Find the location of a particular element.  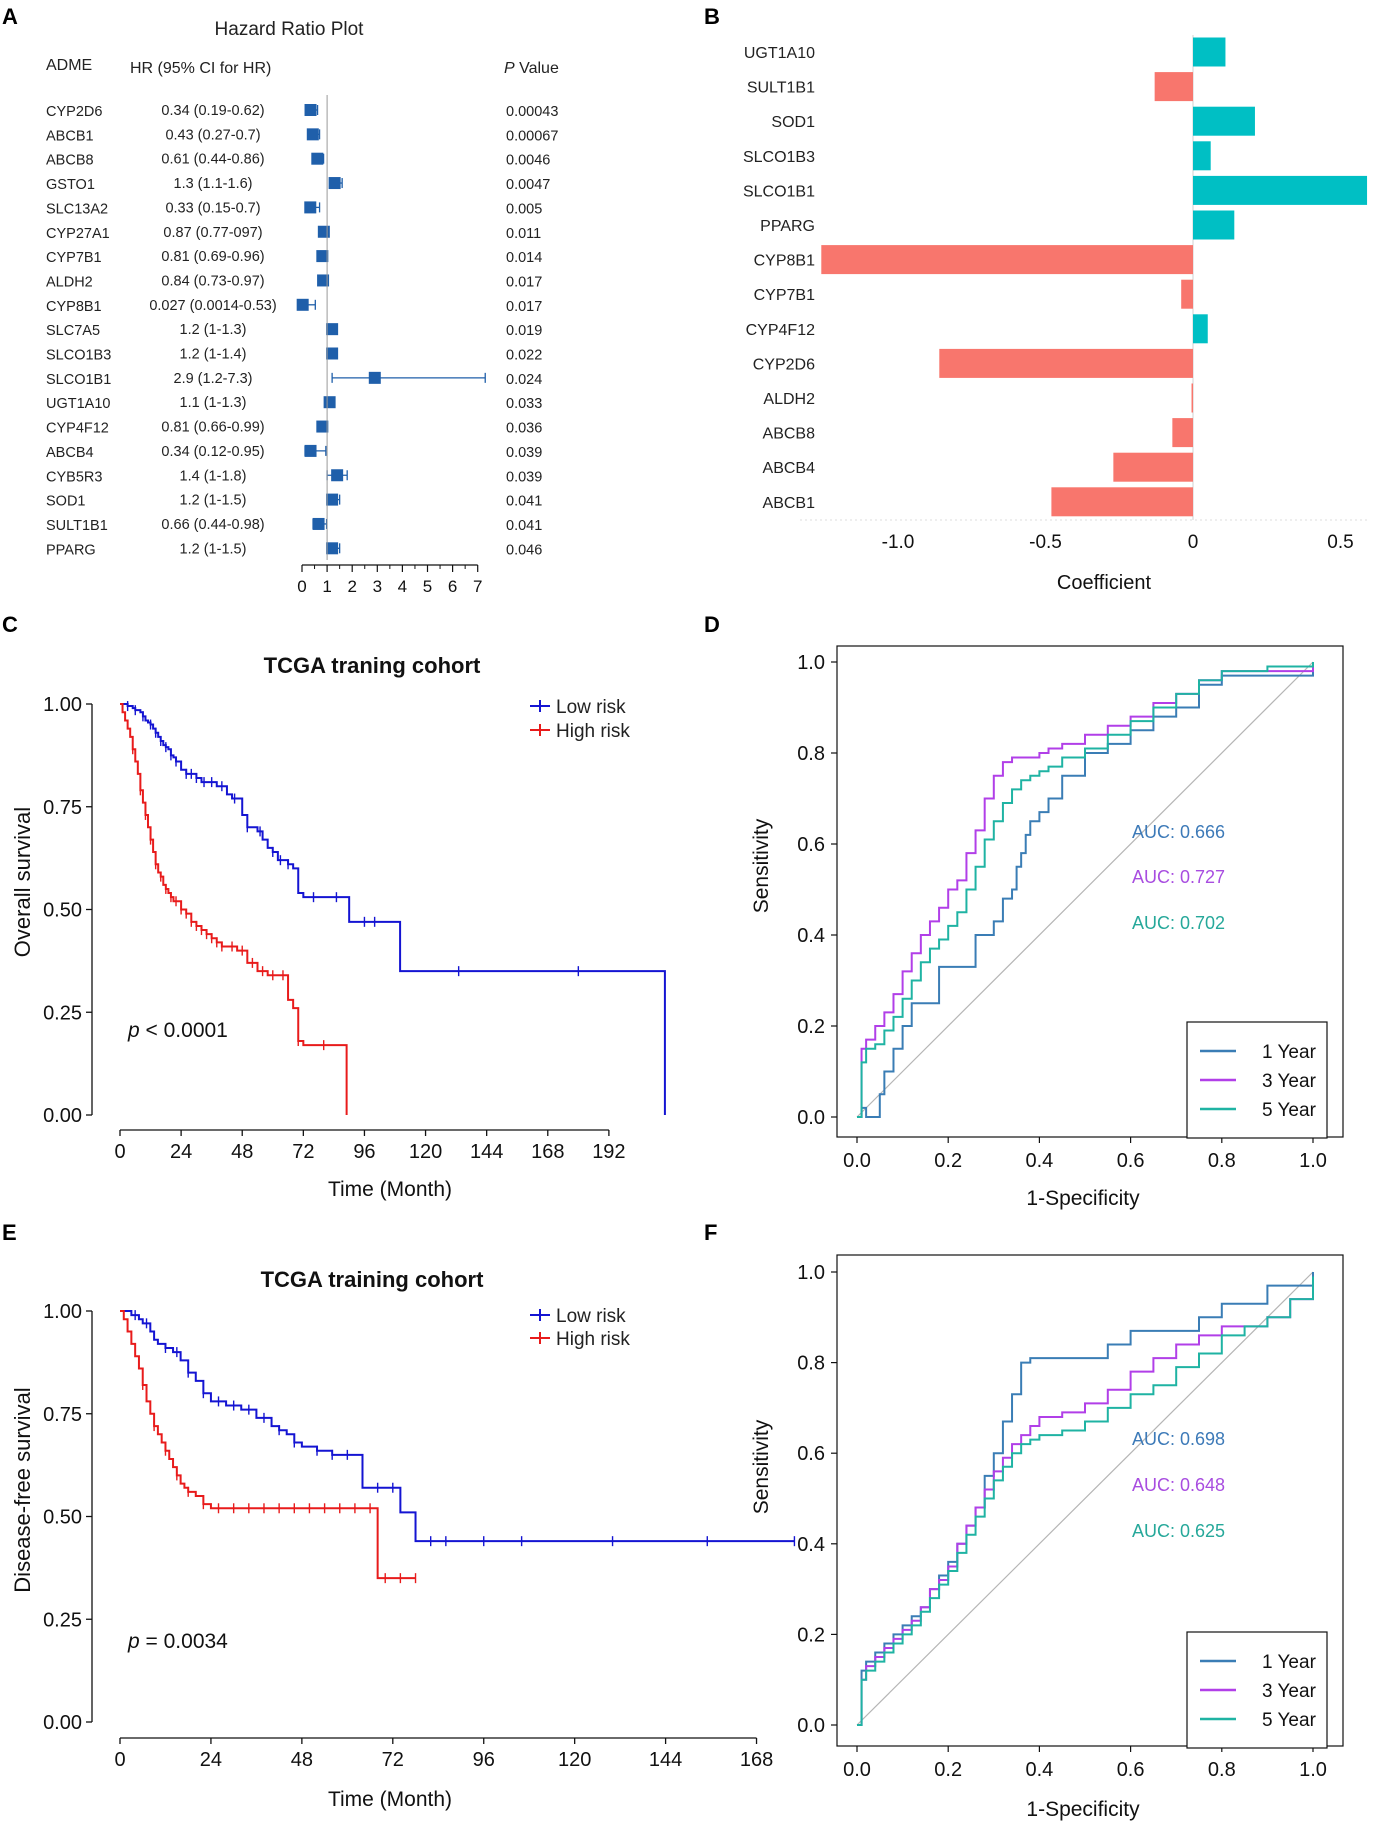

forest-hr-text: 0.43 (0.27-0.7) is located at coordinates (212, 135).